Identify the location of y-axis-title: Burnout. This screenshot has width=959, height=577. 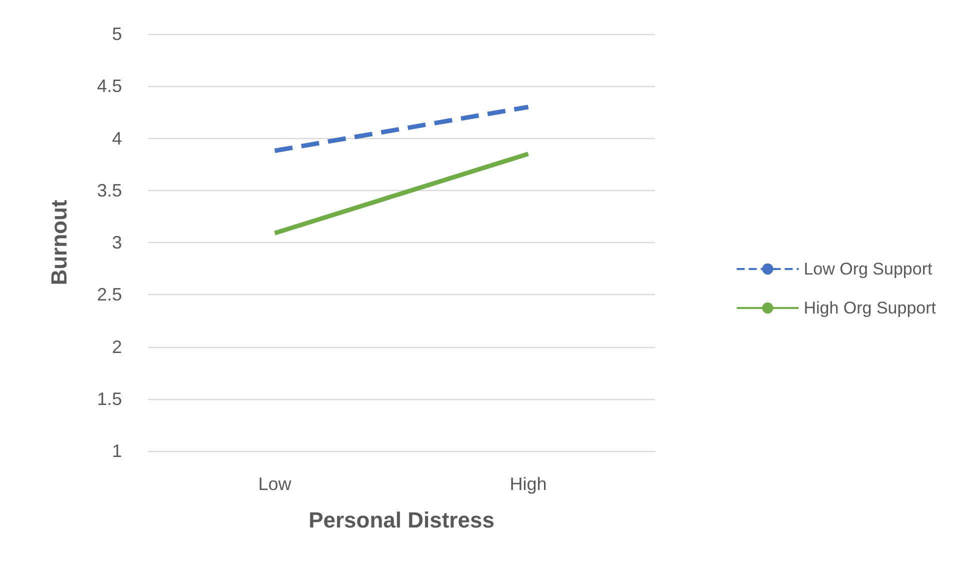
(59, 242).